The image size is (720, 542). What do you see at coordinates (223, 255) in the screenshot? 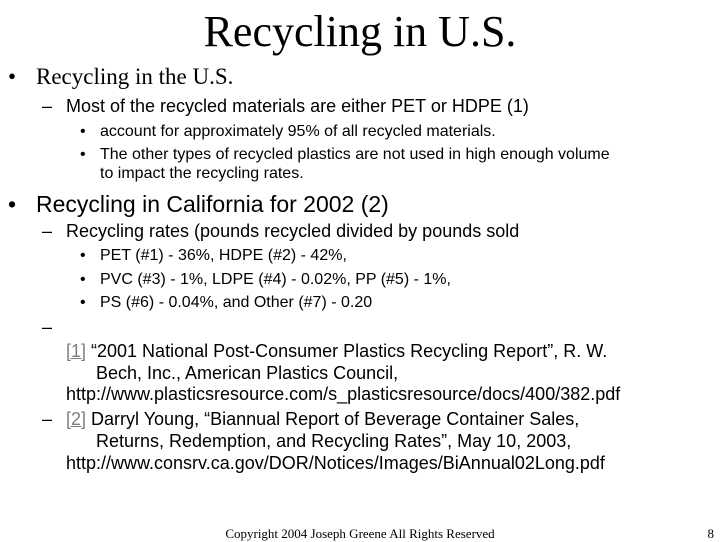
I see `sub-sub-bullet-item: PET (#1) - 36%, HDPE (#2) - 42%,` at bounding box center [223, 255].